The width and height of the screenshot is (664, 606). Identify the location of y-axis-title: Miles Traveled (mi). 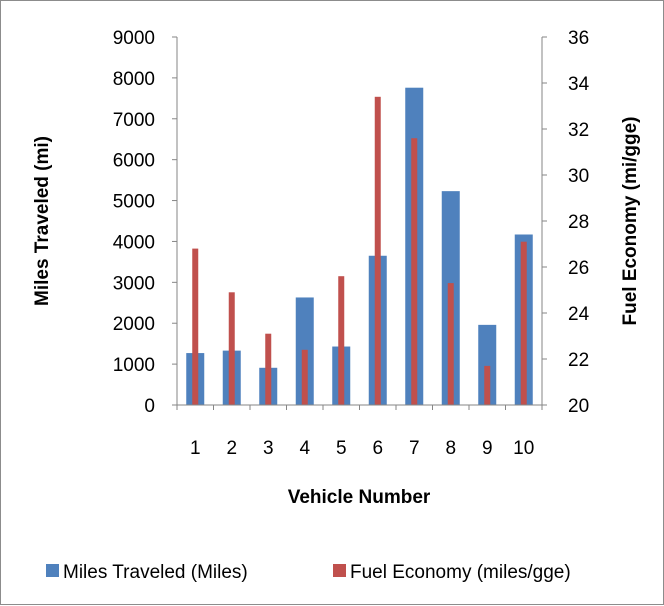
(42, 221).